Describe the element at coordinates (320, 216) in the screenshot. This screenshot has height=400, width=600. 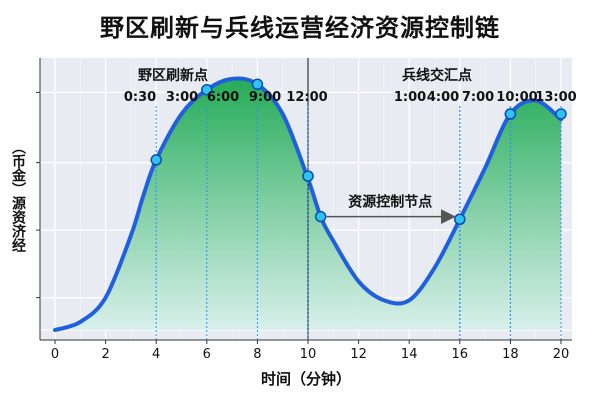
I see `annotation-start-point` at that location.